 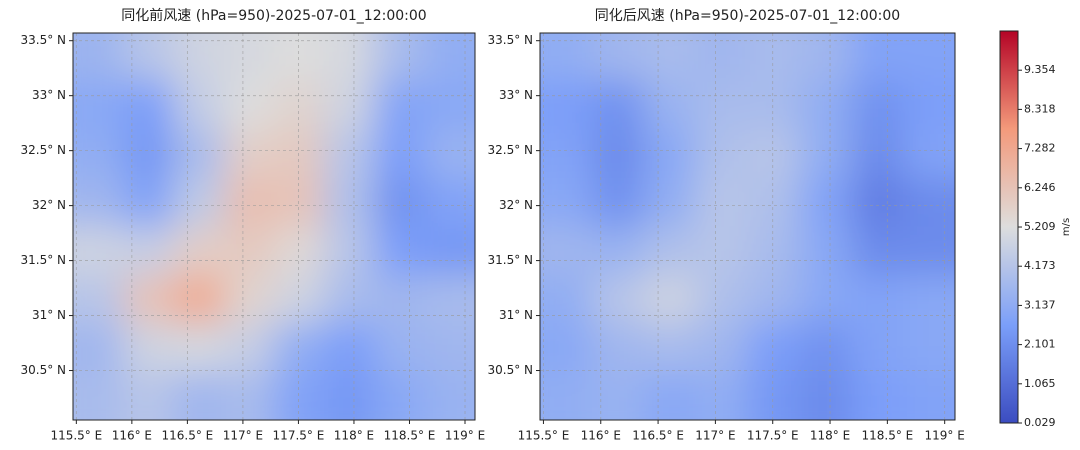 What do you see at coordinates (1040, 422) in the screenshot?
I see `colorbar-tick-label: 0.029` at bounding box center [1040, 422].